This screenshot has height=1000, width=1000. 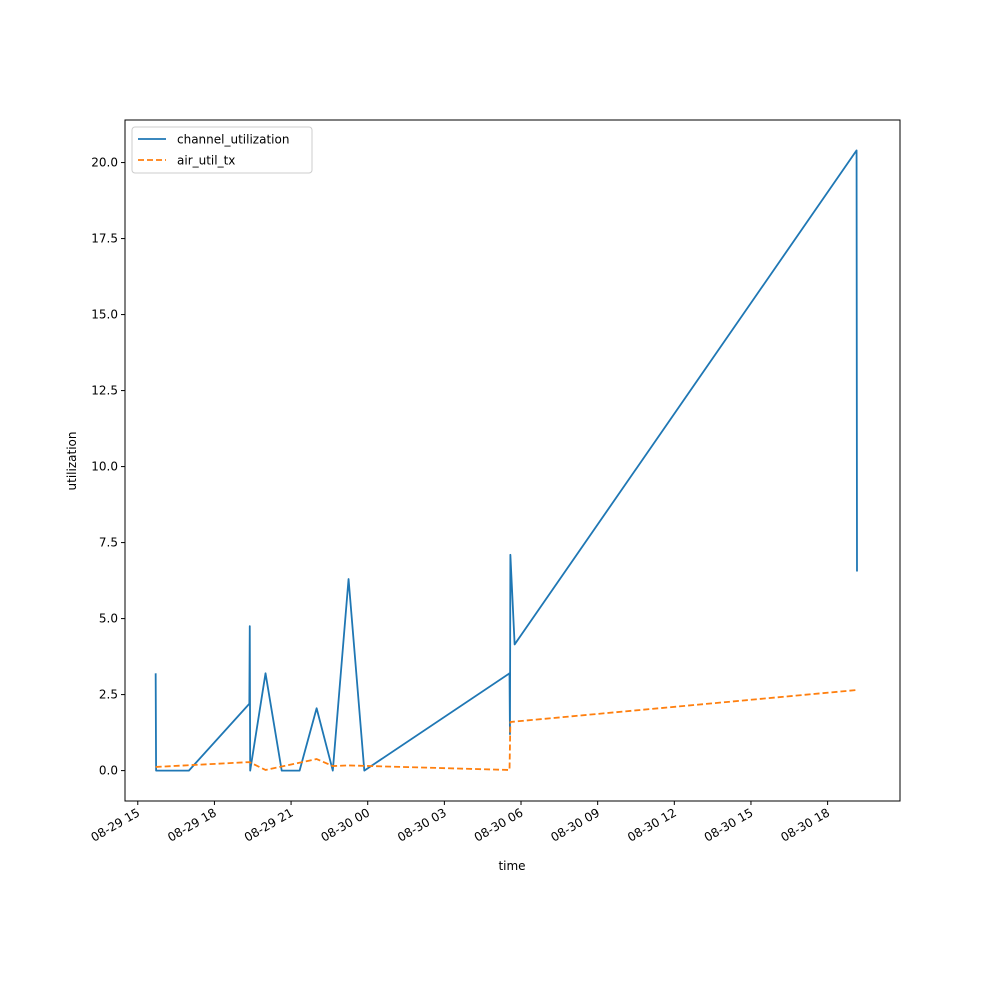 What do you see at coordinates (422, 824) in the screenshot?
I see `x-tick-label: 08-30 03` at bounding box center [422, 824].